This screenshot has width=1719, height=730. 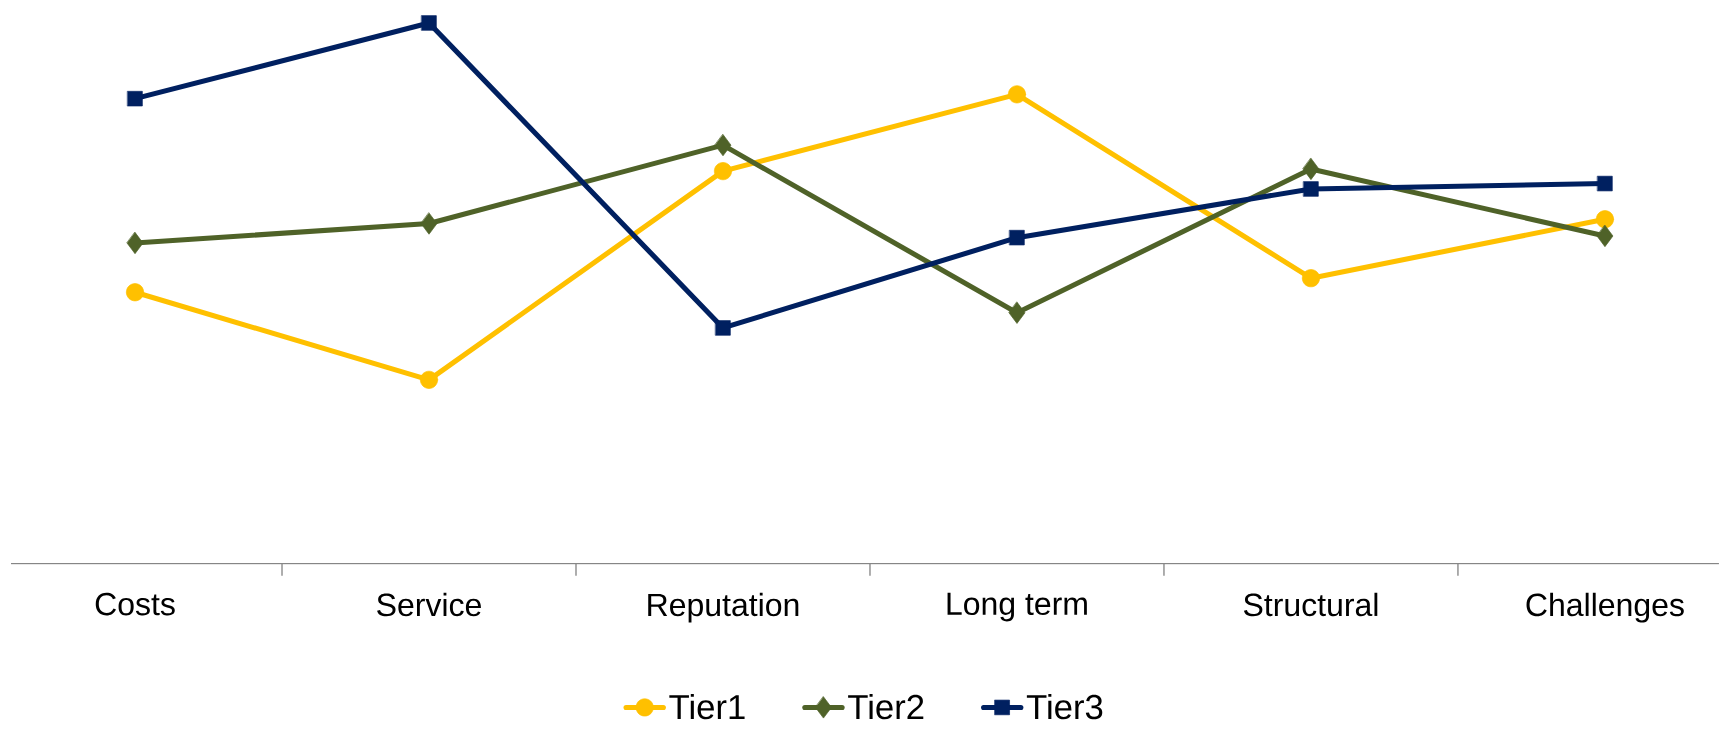 I want to click on x-tick-label: Structural, so click(x=1310, y=604).